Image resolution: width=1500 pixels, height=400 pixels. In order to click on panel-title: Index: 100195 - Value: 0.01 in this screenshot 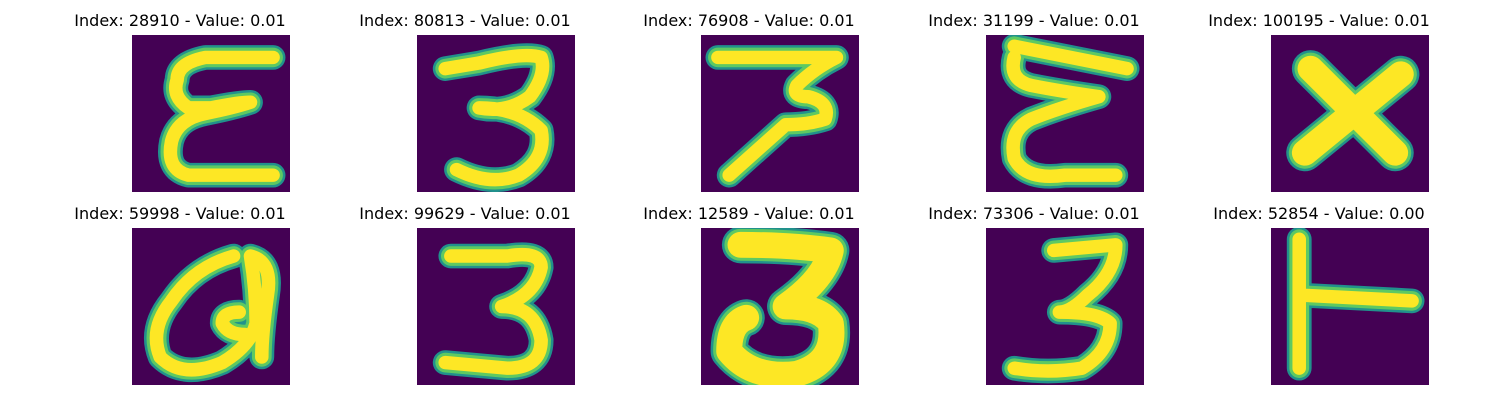, I will do `click(1319, 20)`.